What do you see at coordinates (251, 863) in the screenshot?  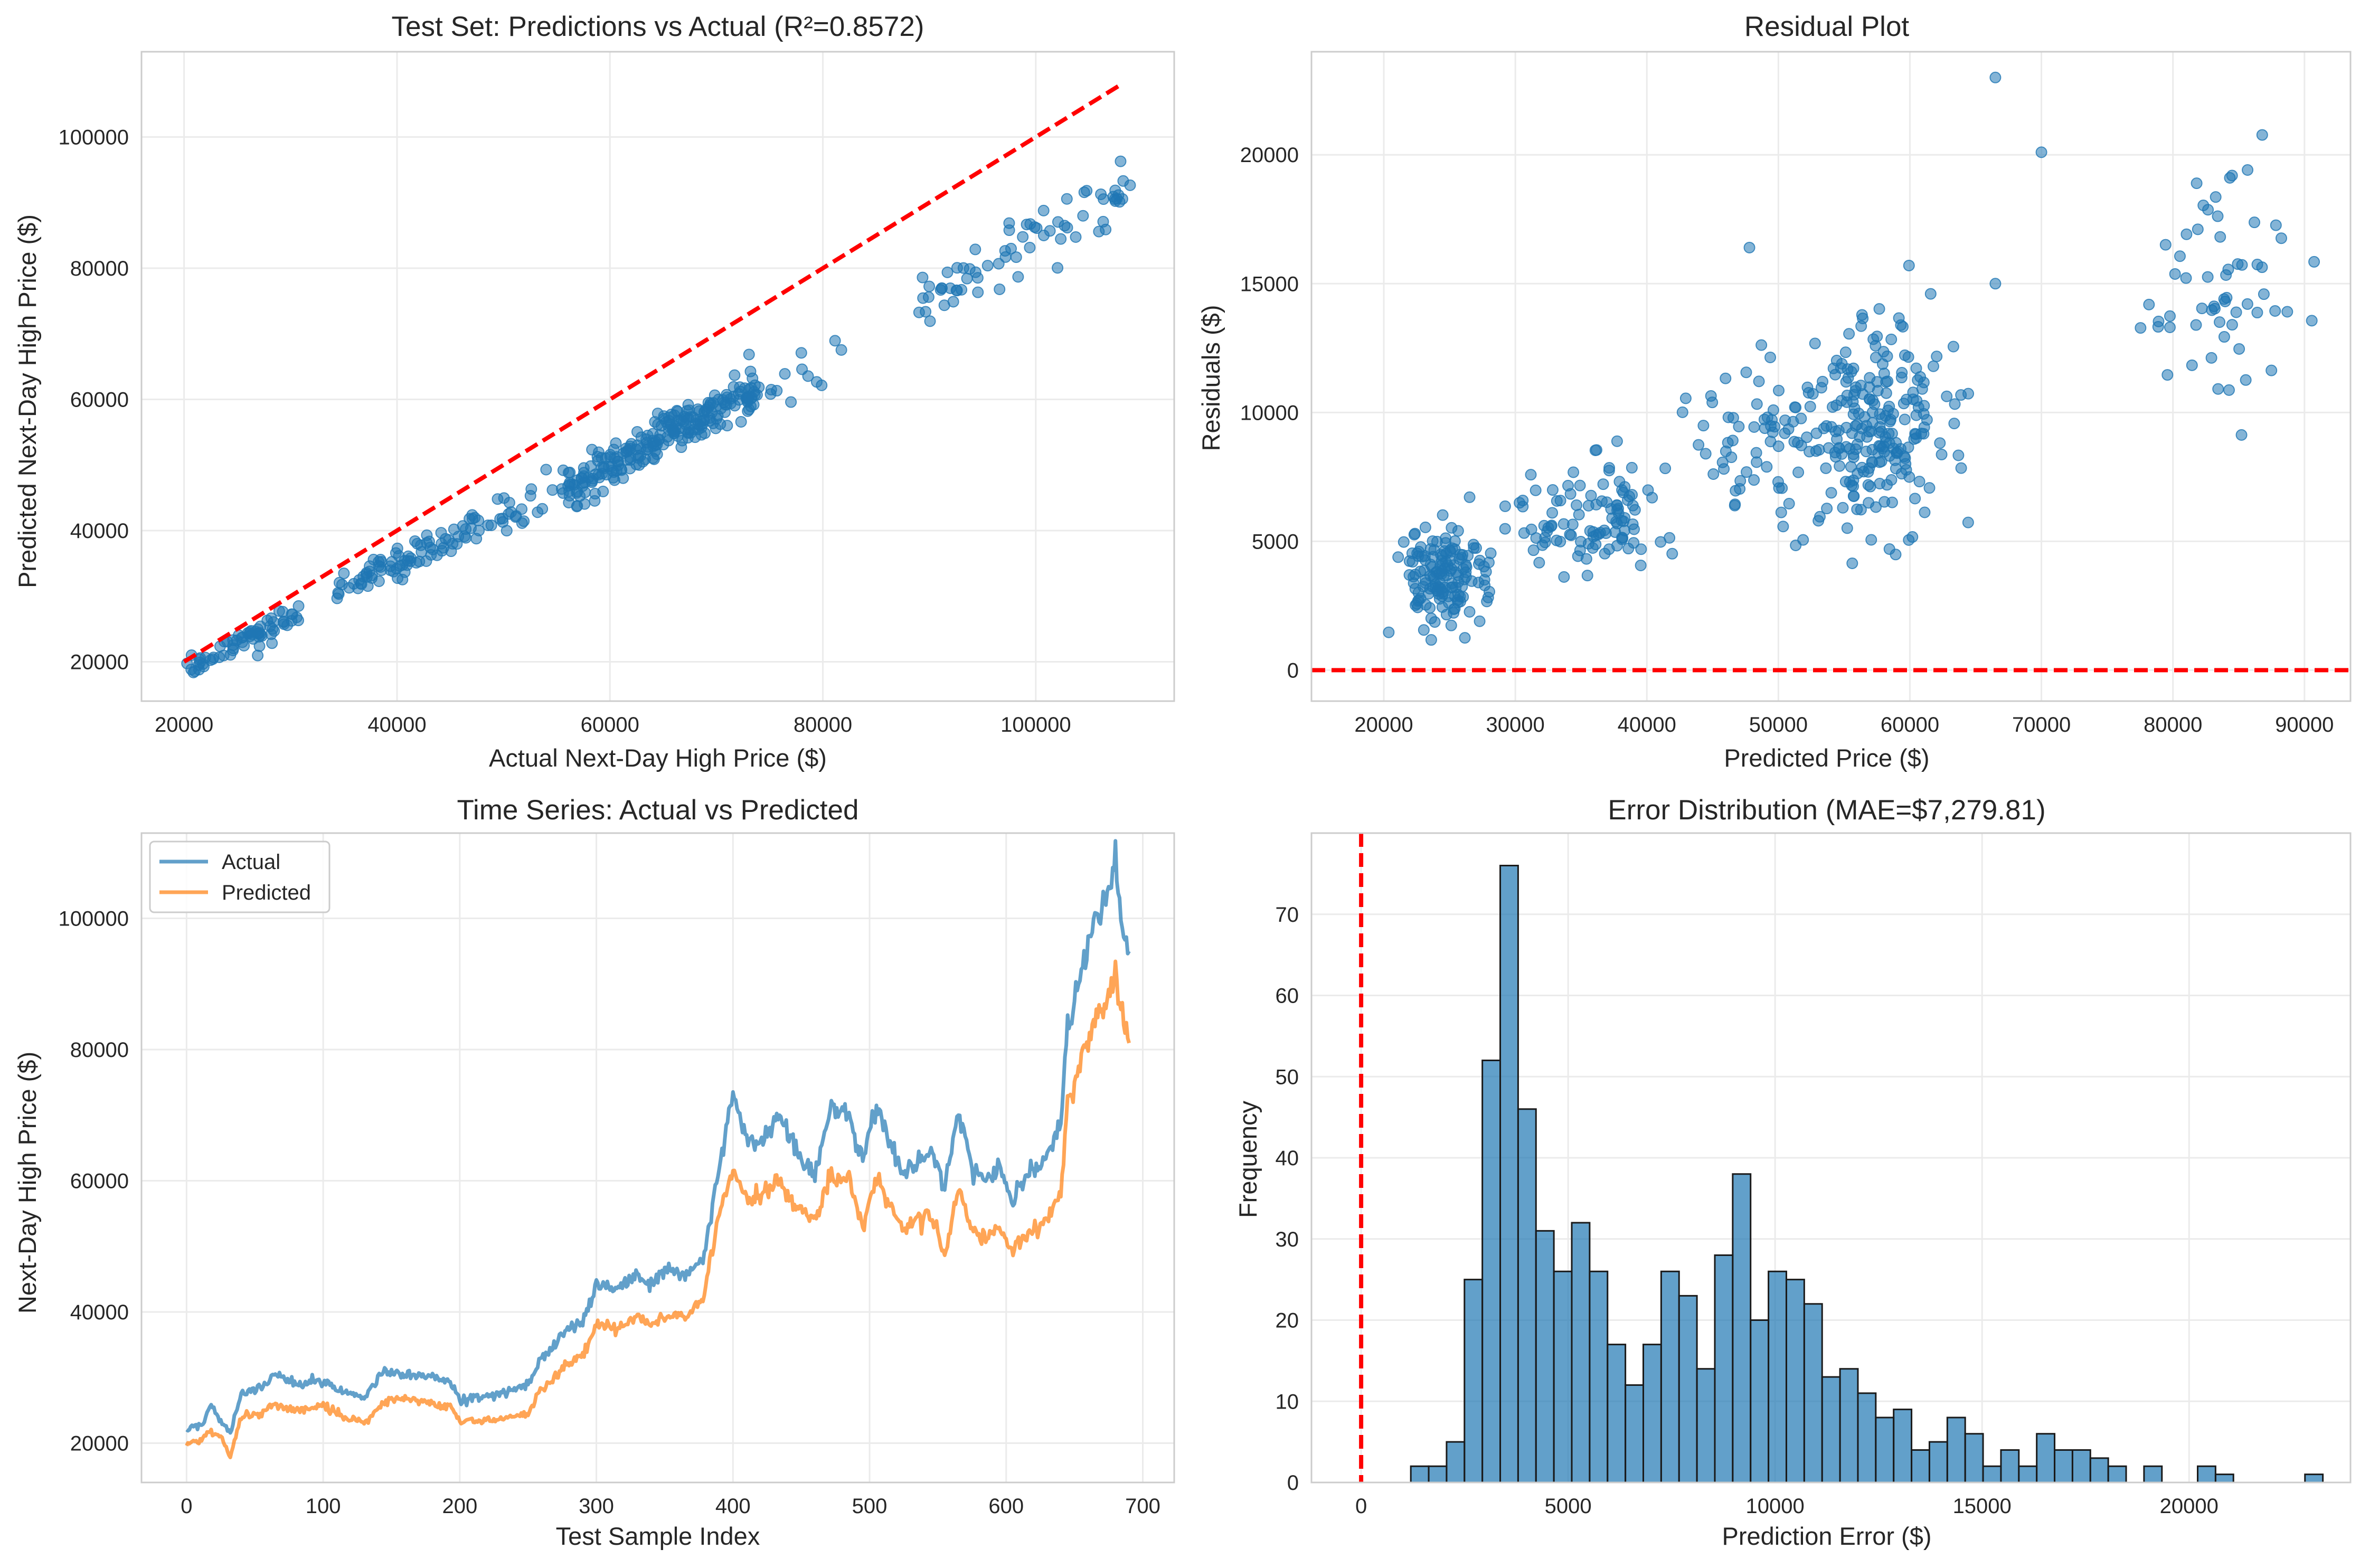 I see `legend-actual-label: Actual` at bounding box center [251, 863].